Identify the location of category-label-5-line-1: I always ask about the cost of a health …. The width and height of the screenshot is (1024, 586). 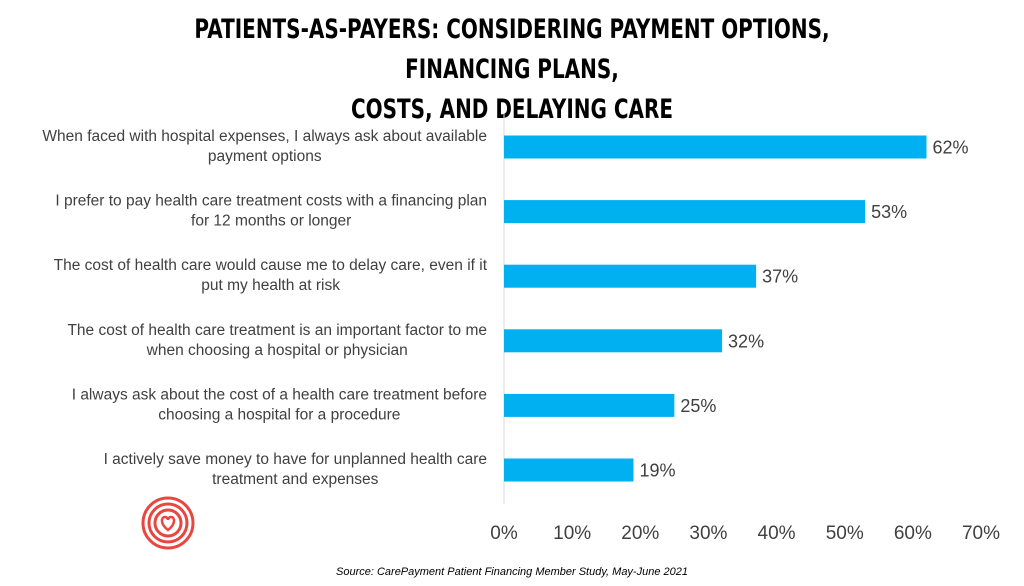
(279, 394).